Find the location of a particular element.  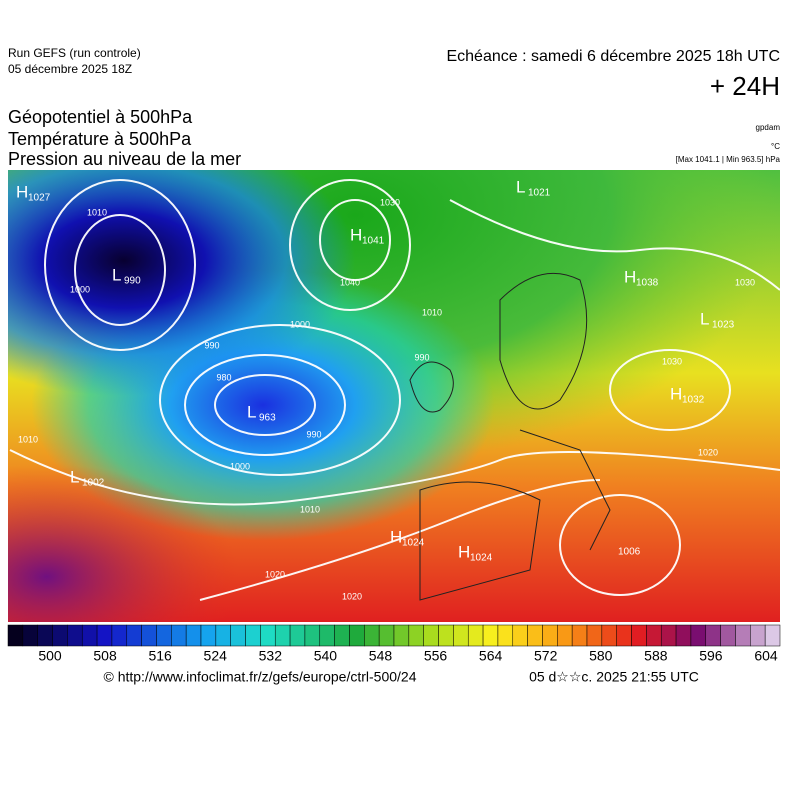

run-label: Run GEFS (run controle) is located at coordinates (74, 53).